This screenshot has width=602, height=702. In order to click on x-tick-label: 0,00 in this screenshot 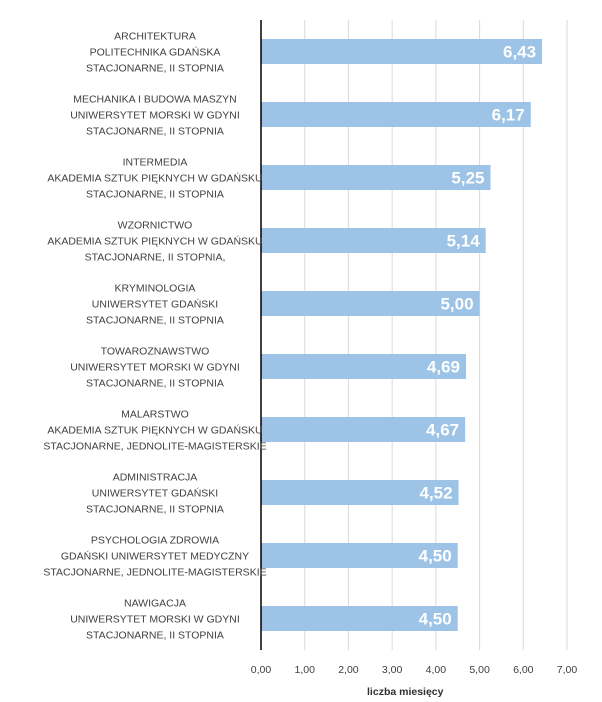, I will do `click(261, 670)`.